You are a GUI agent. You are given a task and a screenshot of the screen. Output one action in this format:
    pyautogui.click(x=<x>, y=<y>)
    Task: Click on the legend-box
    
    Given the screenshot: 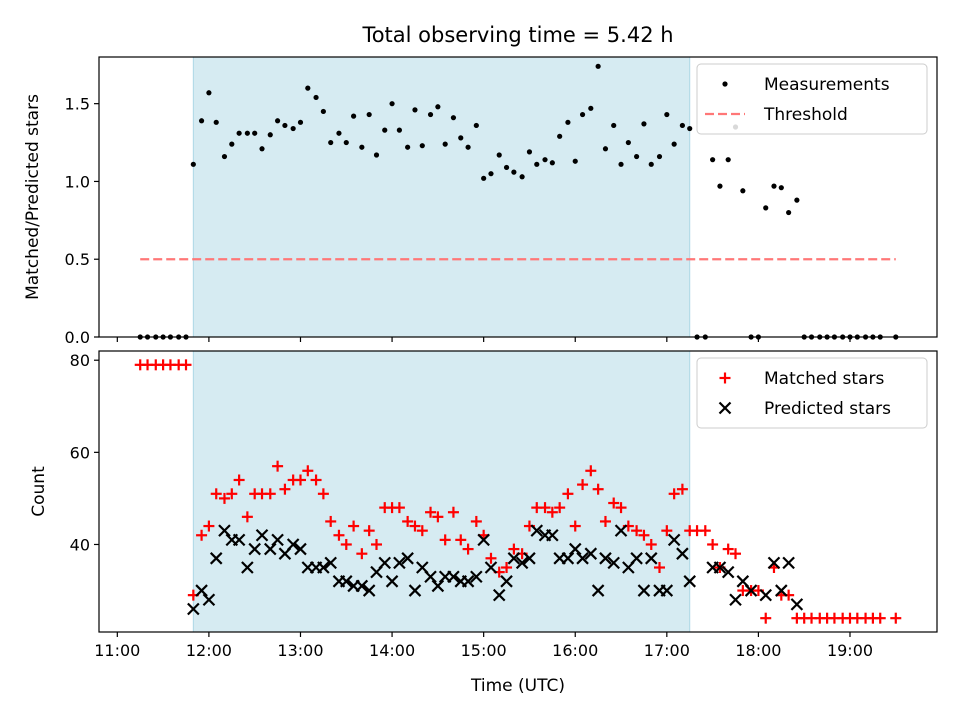 What is the action you would take?
    pyautogui.click(x=812, y=393)
    